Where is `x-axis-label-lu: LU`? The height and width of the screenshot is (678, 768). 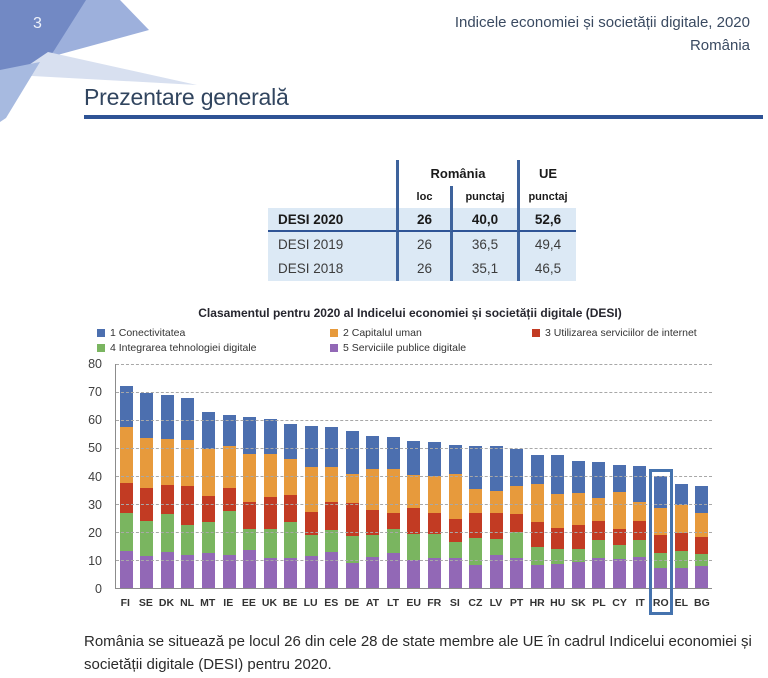
x-axis-label-lu: LU is located at coordinates (310, 603).